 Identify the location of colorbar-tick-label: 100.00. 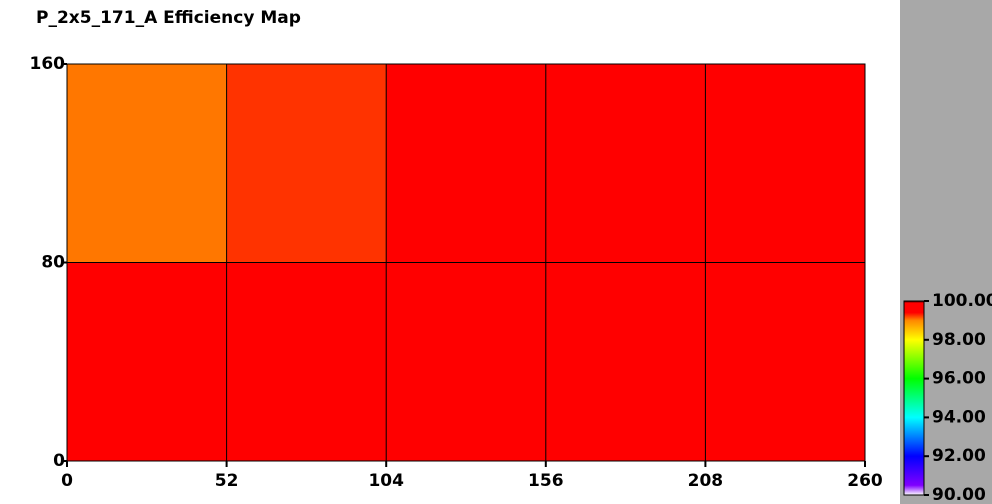
(962, 301).